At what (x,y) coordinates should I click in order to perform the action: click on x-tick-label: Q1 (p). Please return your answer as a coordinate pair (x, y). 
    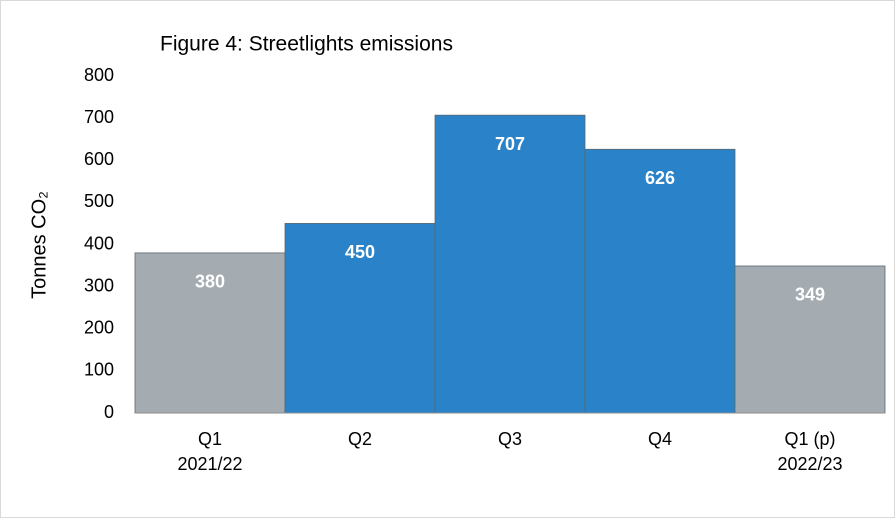
    Looking at the image, I should click on (809, 439).